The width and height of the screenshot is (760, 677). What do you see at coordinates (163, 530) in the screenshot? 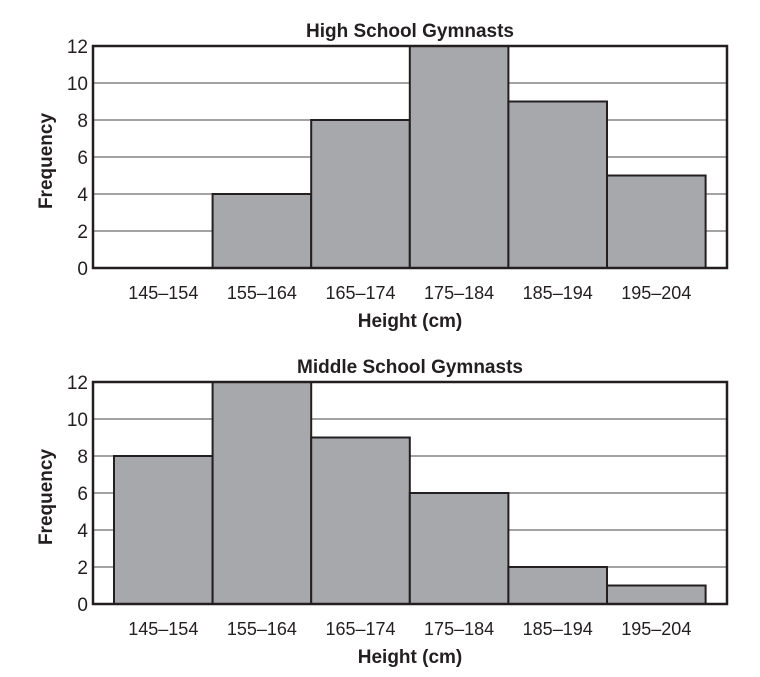
I see `bar-145–154` at bounding box center [163, 530].